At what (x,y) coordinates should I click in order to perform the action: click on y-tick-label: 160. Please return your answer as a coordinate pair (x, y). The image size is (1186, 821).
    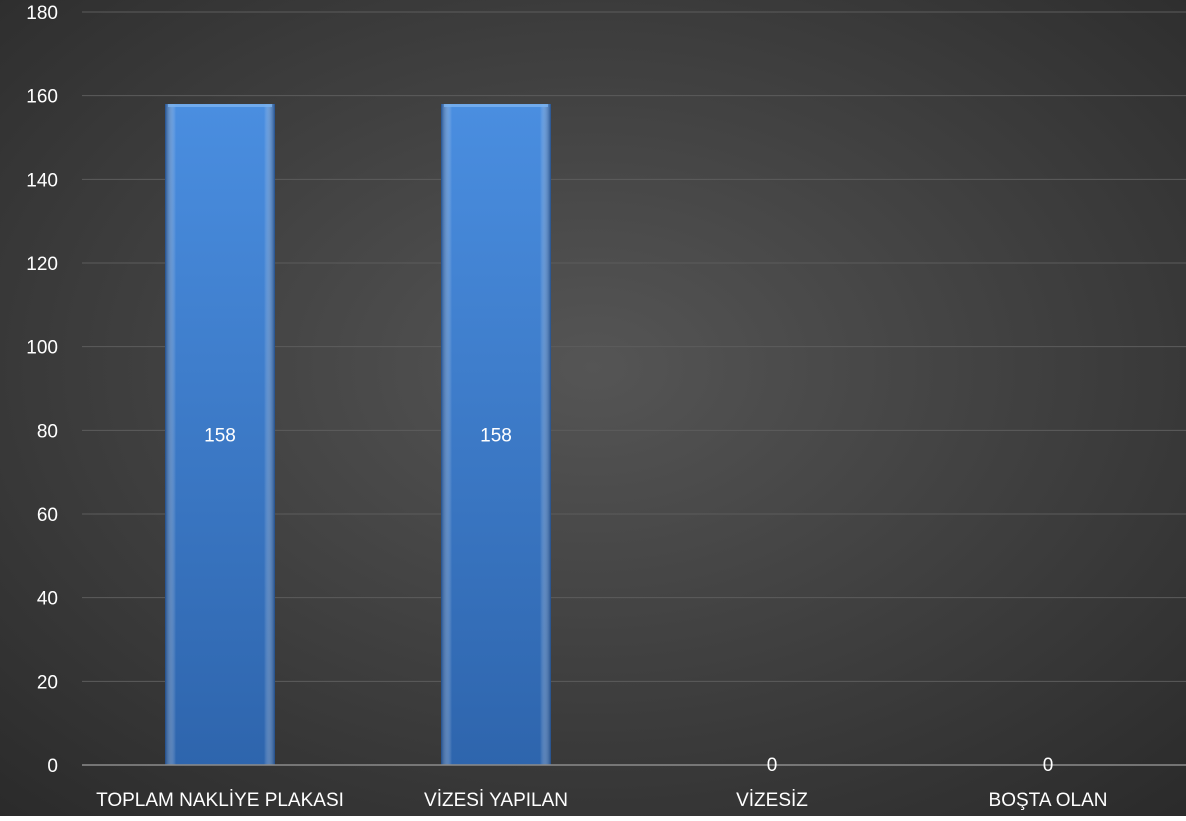
    Looking at the image, I should click on (42, 97).